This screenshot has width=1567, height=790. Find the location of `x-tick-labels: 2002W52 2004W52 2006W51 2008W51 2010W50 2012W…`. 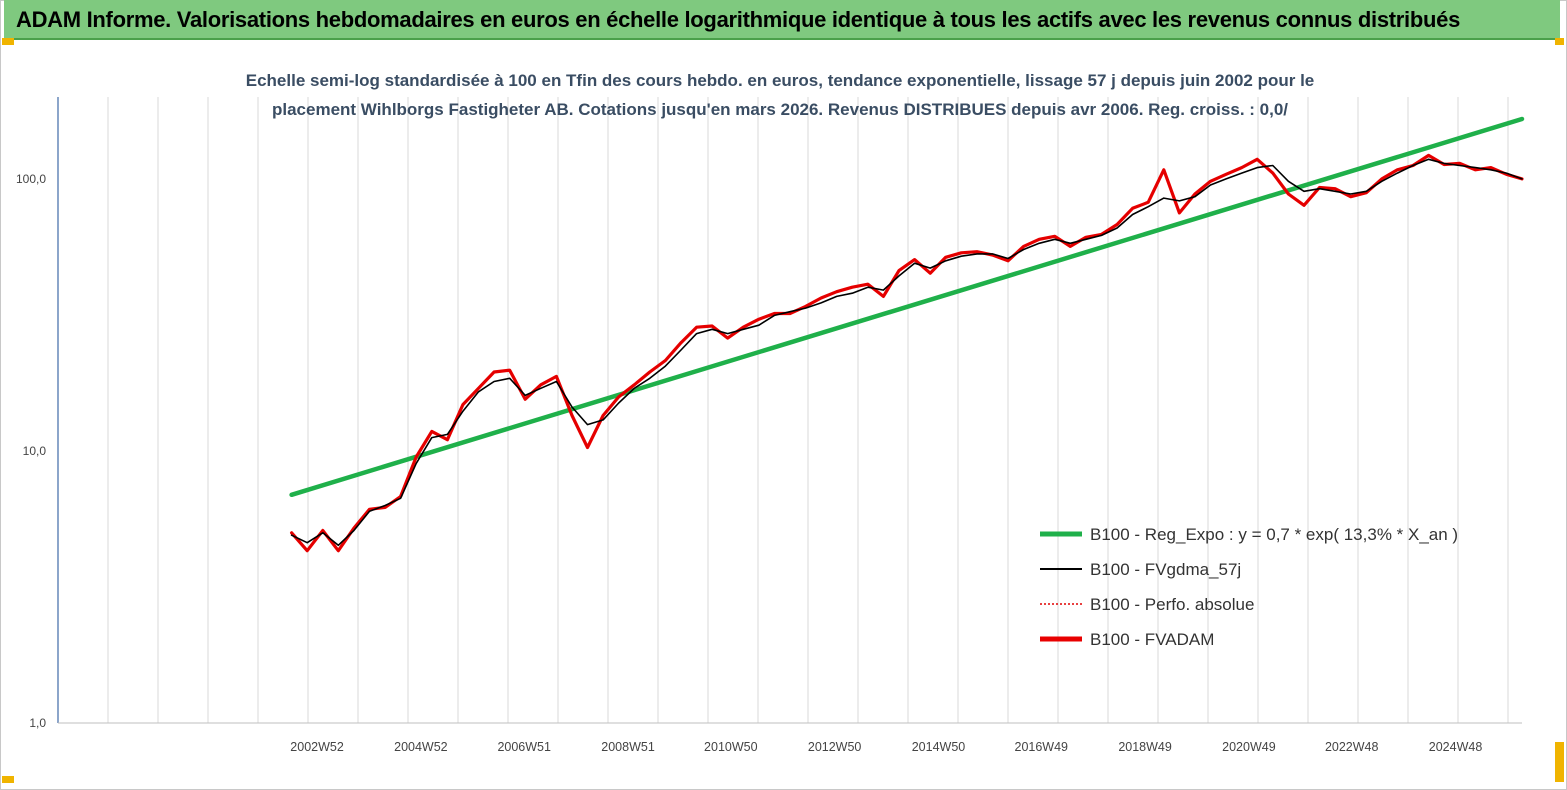

x-tick-labels: 2002W52 2004W52 2006W51 2008W51 2010W50 2012W… is located at coordinates (886, 747).